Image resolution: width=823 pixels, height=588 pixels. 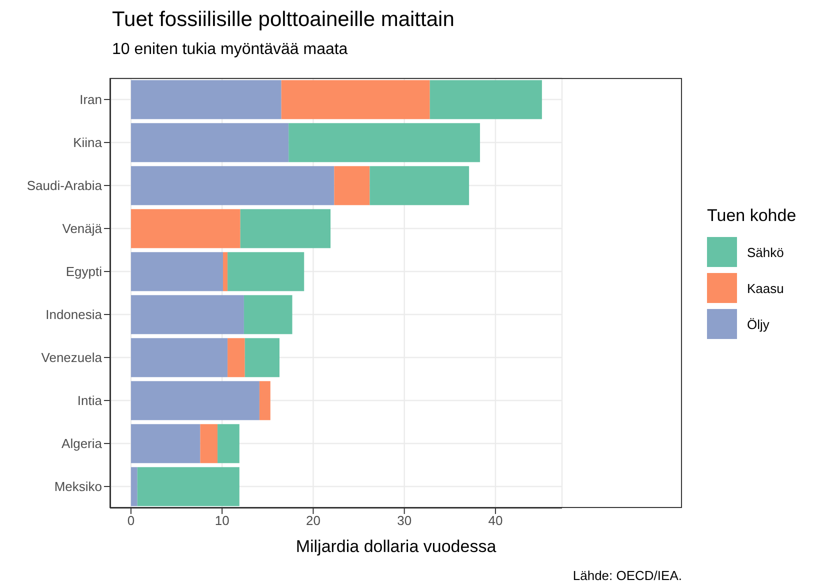 I want to click on y-tick-label: Iran, so click(x=91, y=100).